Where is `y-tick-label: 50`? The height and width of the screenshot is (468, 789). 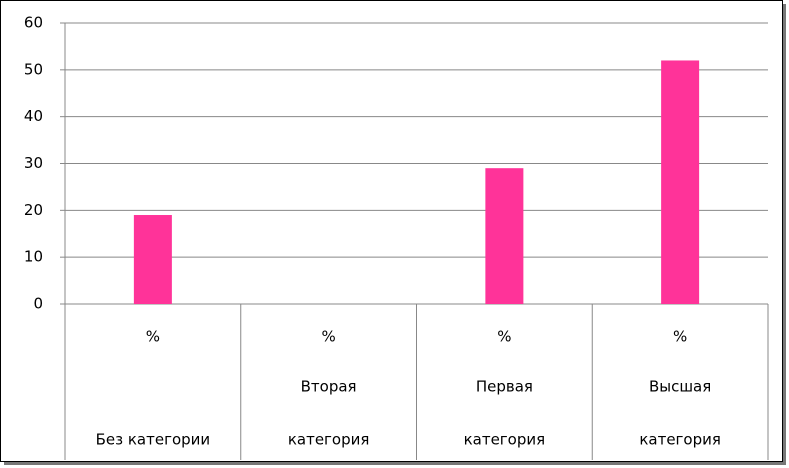 y-tick-label: 50 is located at coordinates (33, 69).